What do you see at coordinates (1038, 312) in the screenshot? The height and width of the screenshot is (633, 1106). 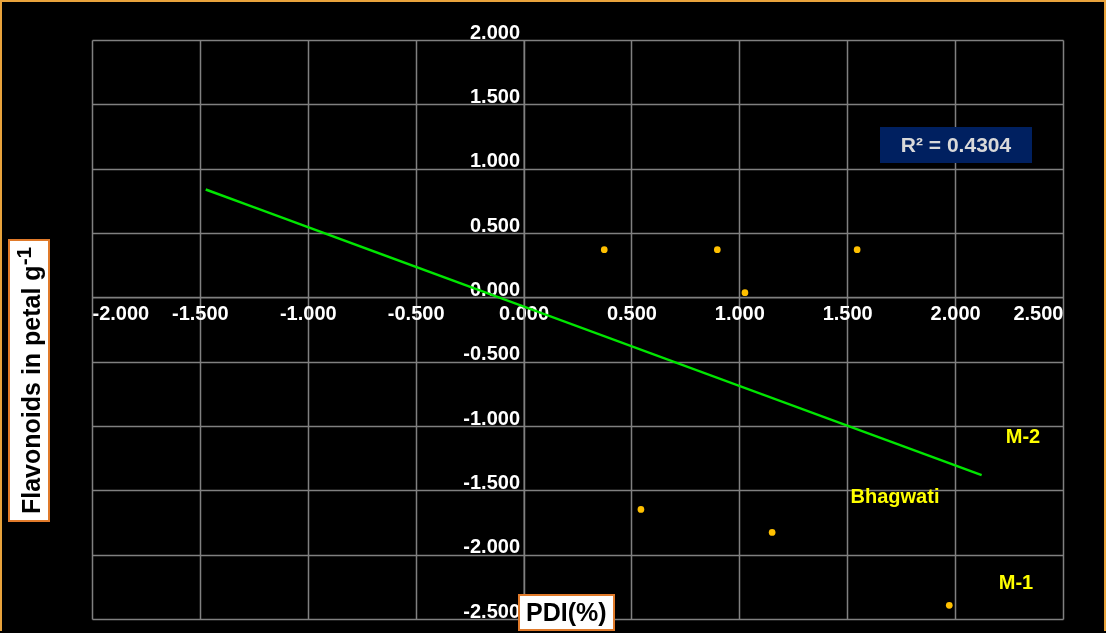 I see `x-tick-label: 2.500` at bounding box center [1038, 312].